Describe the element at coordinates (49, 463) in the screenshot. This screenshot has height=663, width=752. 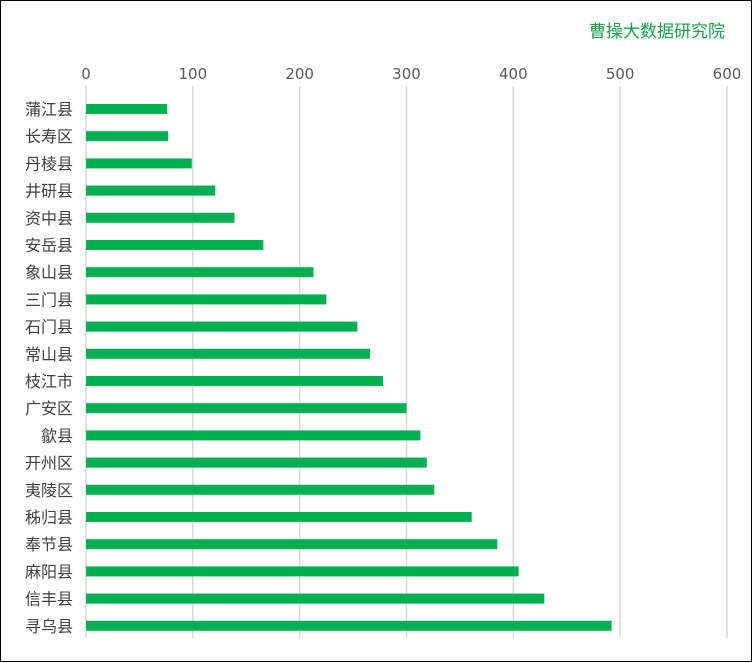
I see `category-label: 开州区` at that location.